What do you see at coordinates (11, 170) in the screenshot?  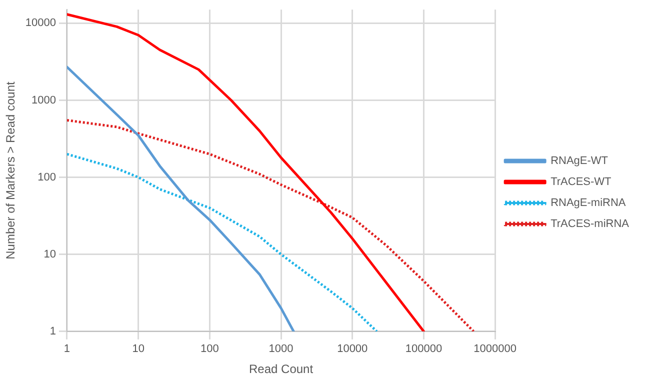 I see `y-axis-title: Number of Markers > Read count` at bounding box center [11, 170].